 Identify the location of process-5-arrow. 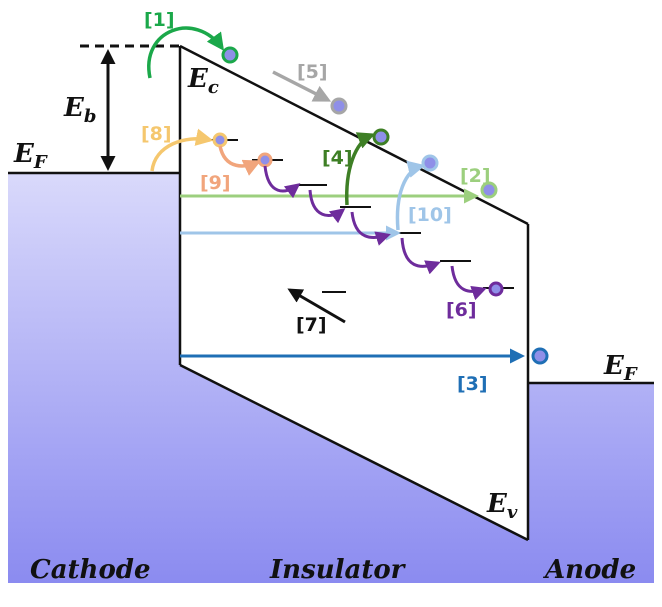
(302, 86).